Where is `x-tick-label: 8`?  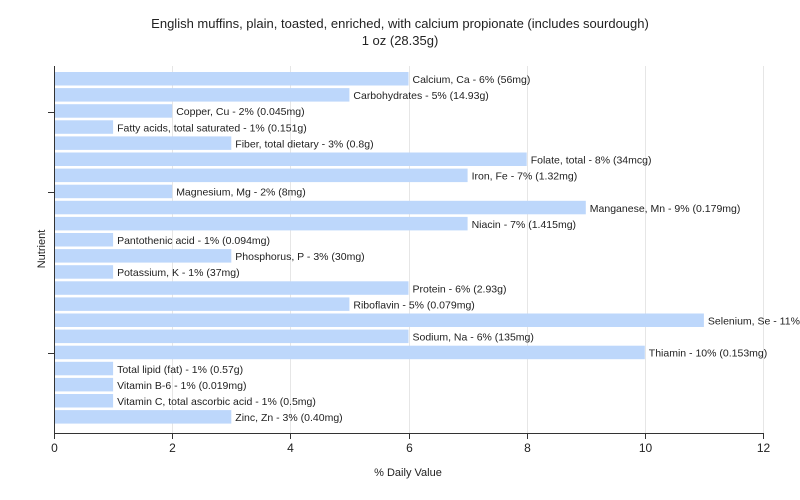
x-tick-label: 8 is located at coordinates (527, 448).